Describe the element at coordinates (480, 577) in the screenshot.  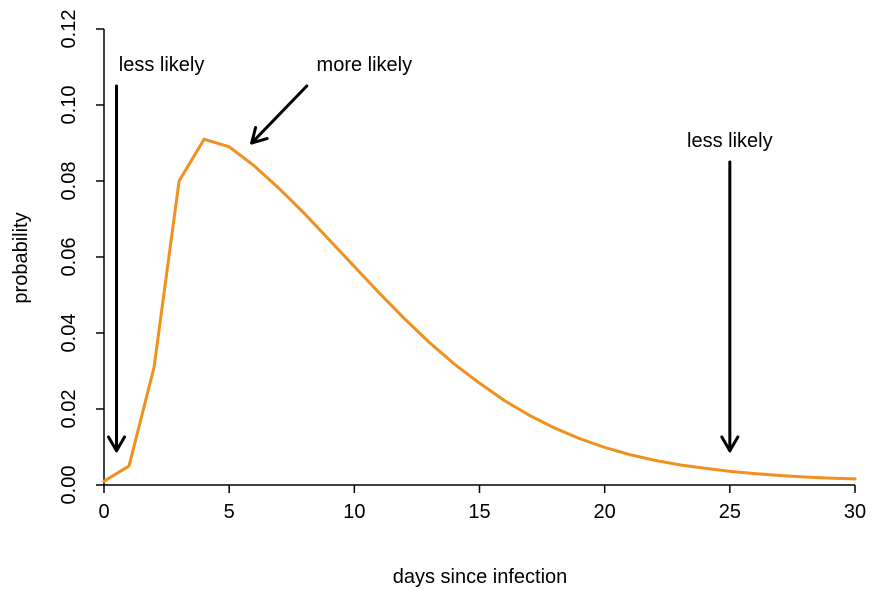
I see `x-axis-title: days since infection` at that location.